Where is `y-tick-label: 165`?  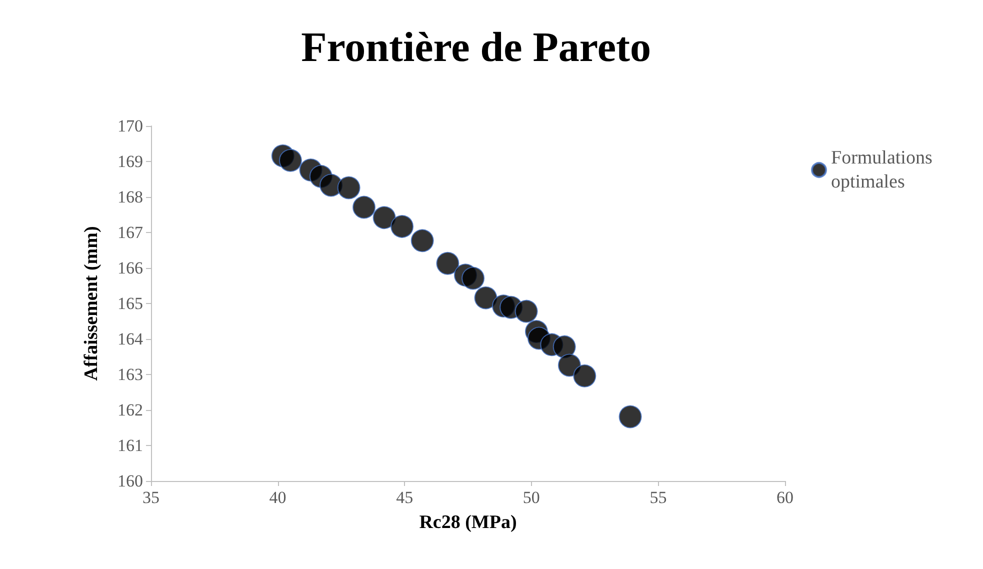 y-tick-label: 165 is located at coordinates (130, 303).